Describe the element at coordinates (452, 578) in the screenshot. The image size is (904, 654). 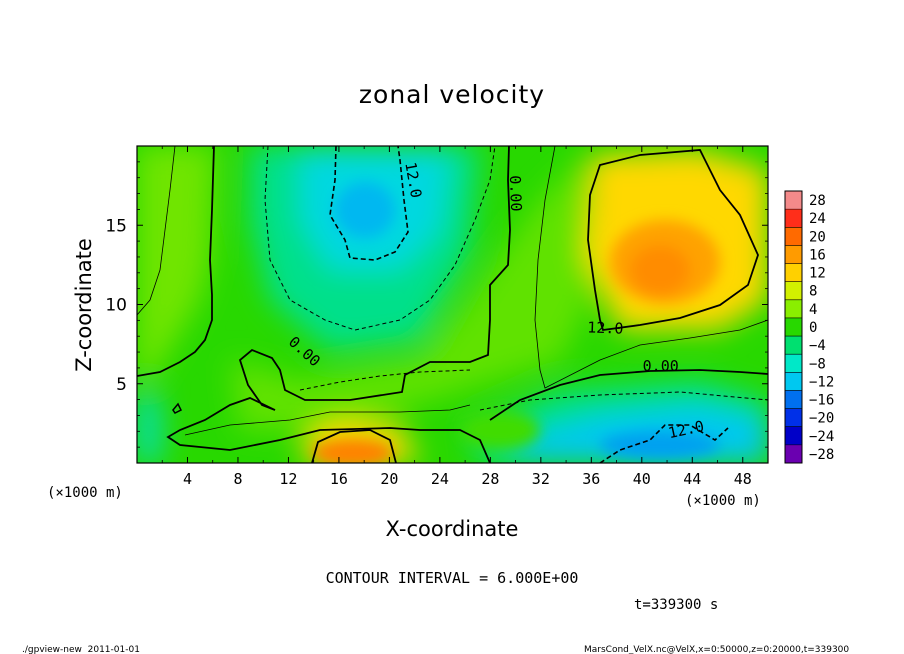
I see `contour-interval-text: CONTOUR INTERVAL = 6.000E+00` at that location.